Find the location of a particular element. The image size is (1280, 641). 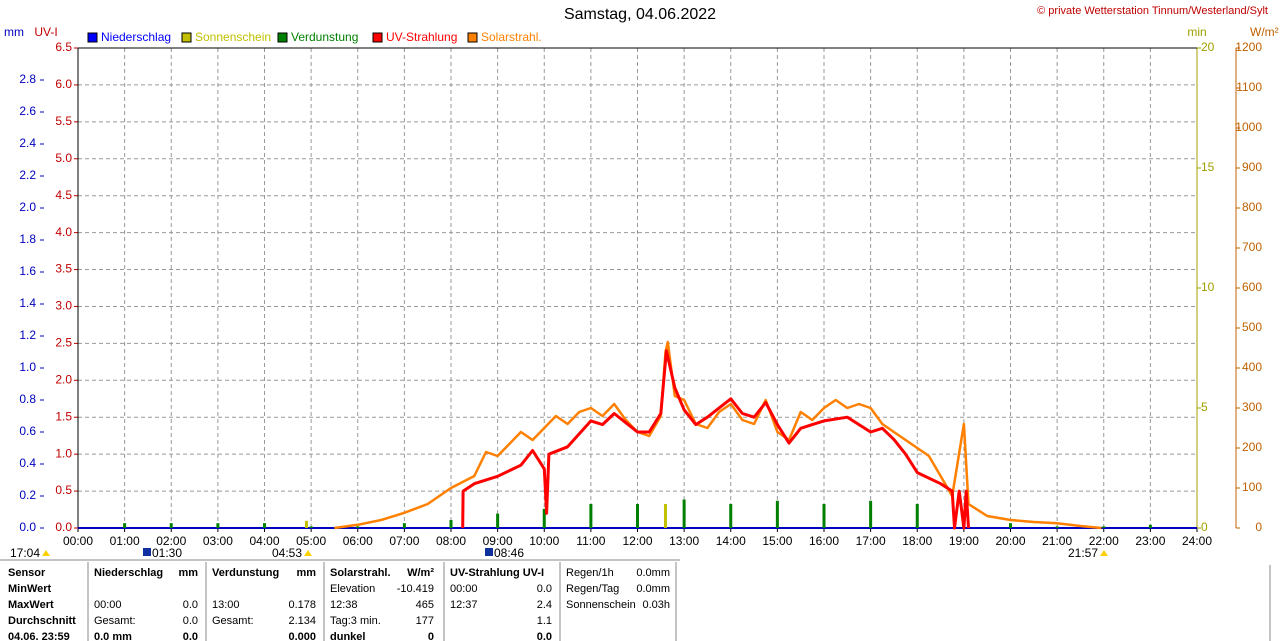

table-cell: Regen/Tag is located at coordinates (592, 589).